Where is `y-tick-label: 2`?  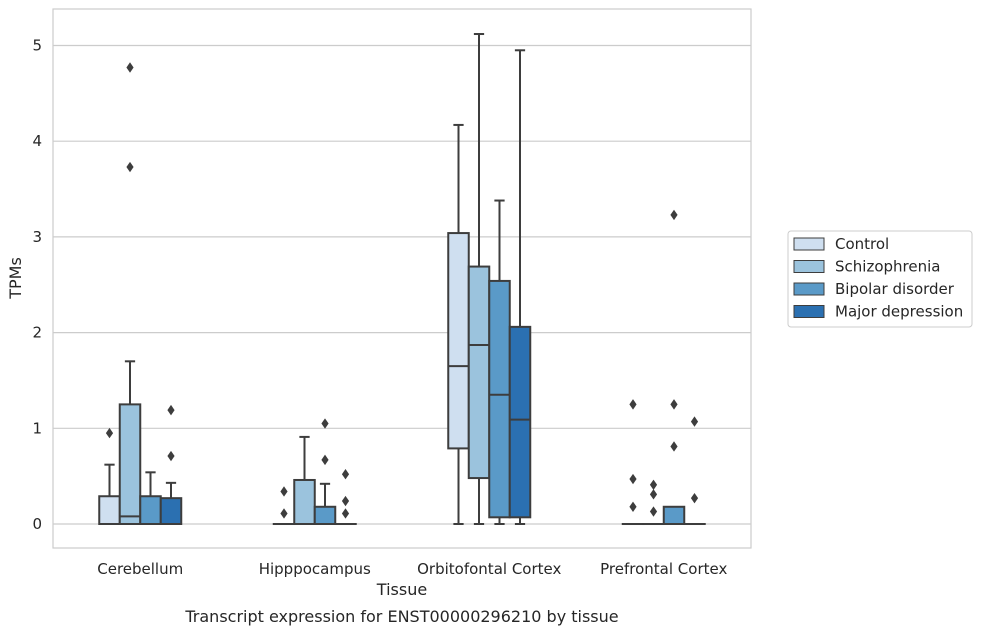 y-tick-label: 2 is located at coordinates (37, 333).